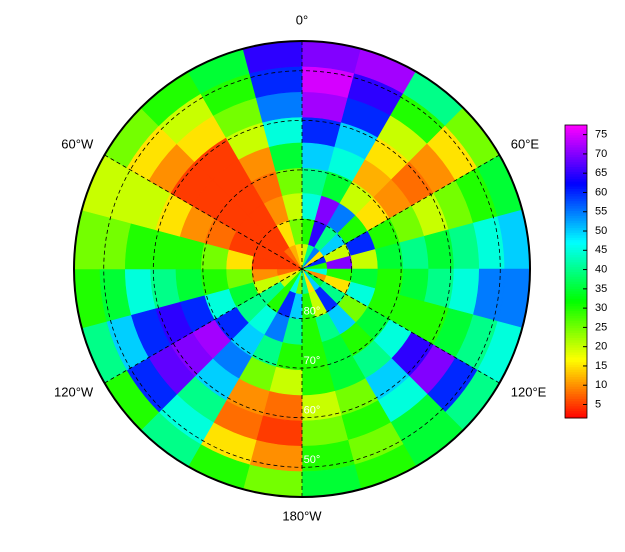  Describe the element at coordinates (312, 460) in the screenshot. I see `parallel-label: 50°` at that location.